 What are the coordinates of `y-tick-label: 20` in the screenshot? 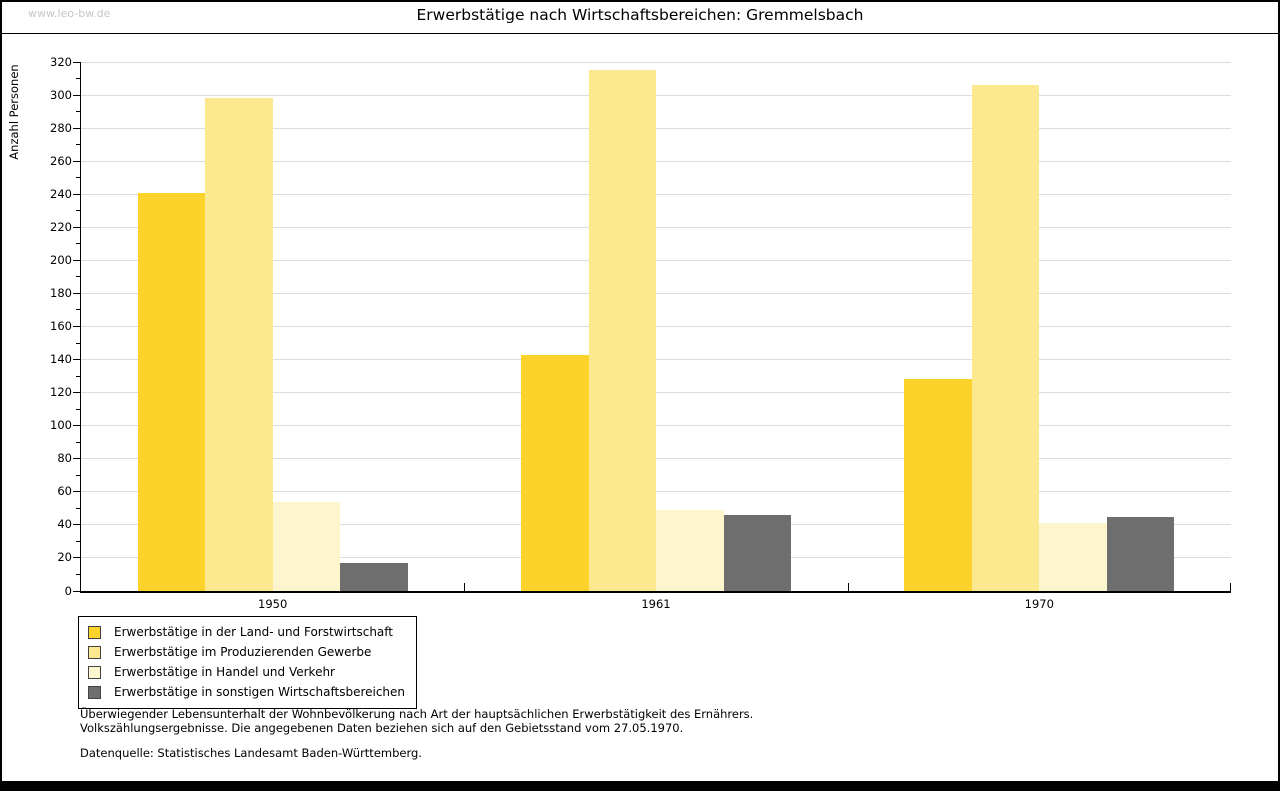 It's located at (64, 557).